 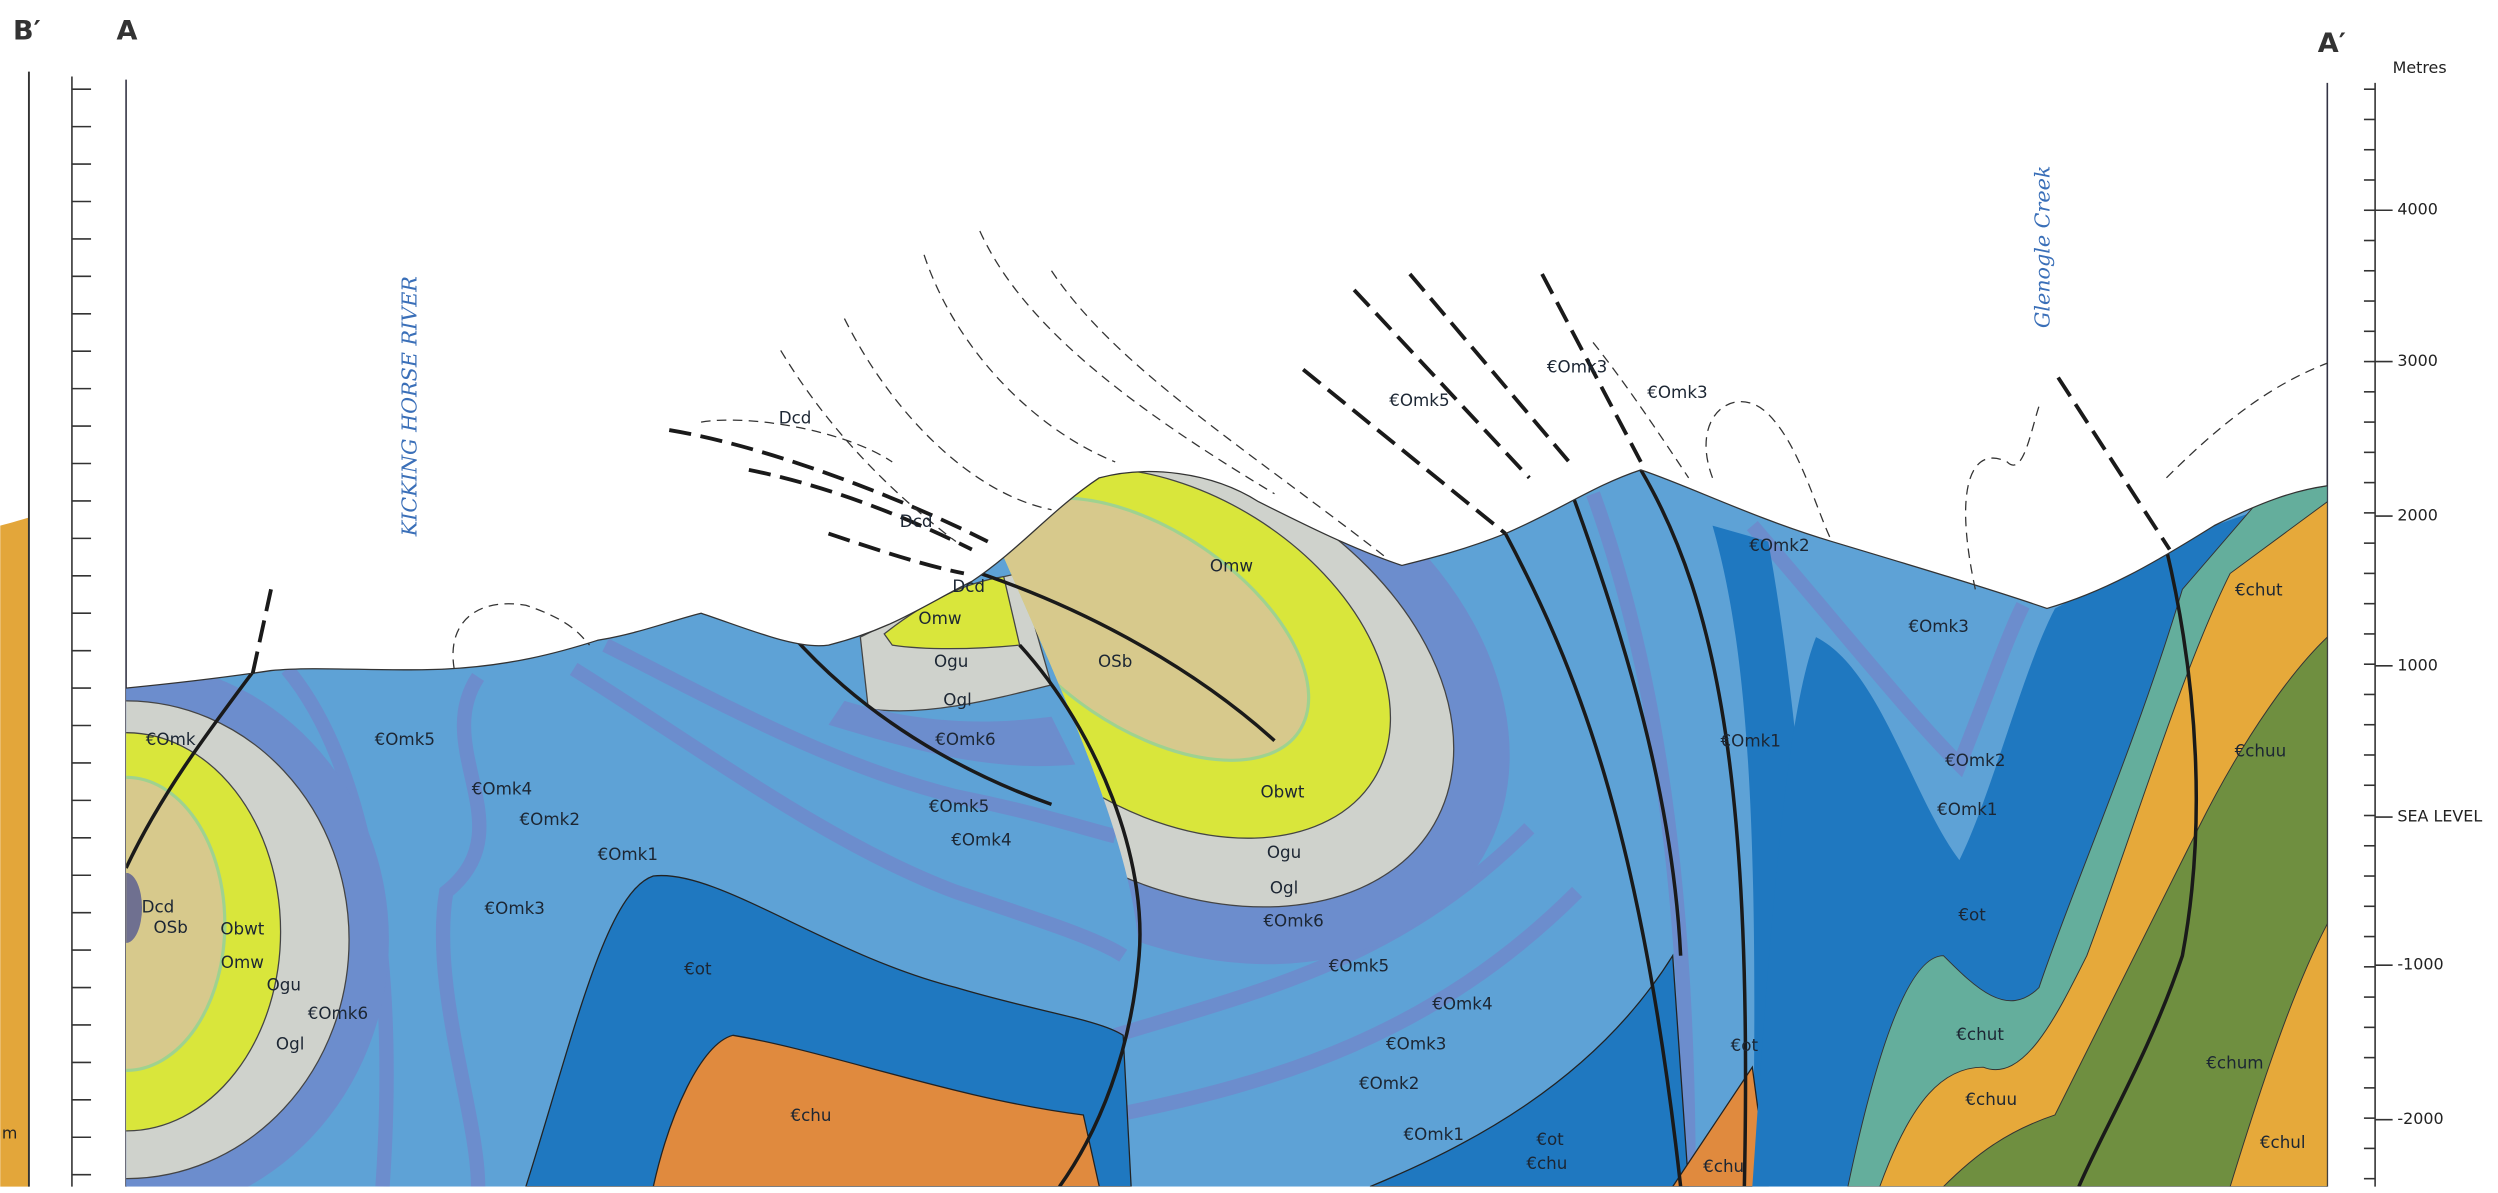 What do you see at coordinates (2420, 67) in the screenshot?
I see `scale-title: Metres` at bounding box center [2420, 67].